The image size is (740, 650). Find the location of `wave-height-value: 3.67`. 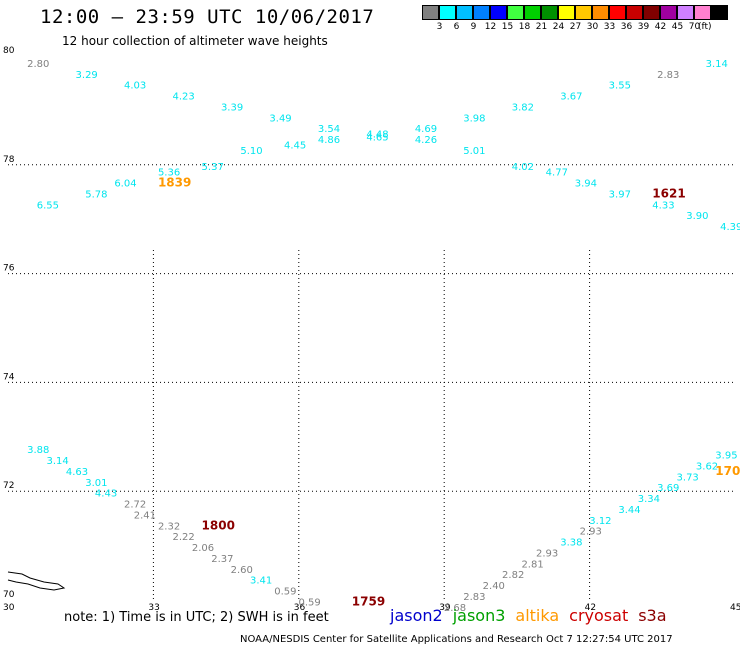

wave-height-value: 3.67 is located at coordinates (571, 97).